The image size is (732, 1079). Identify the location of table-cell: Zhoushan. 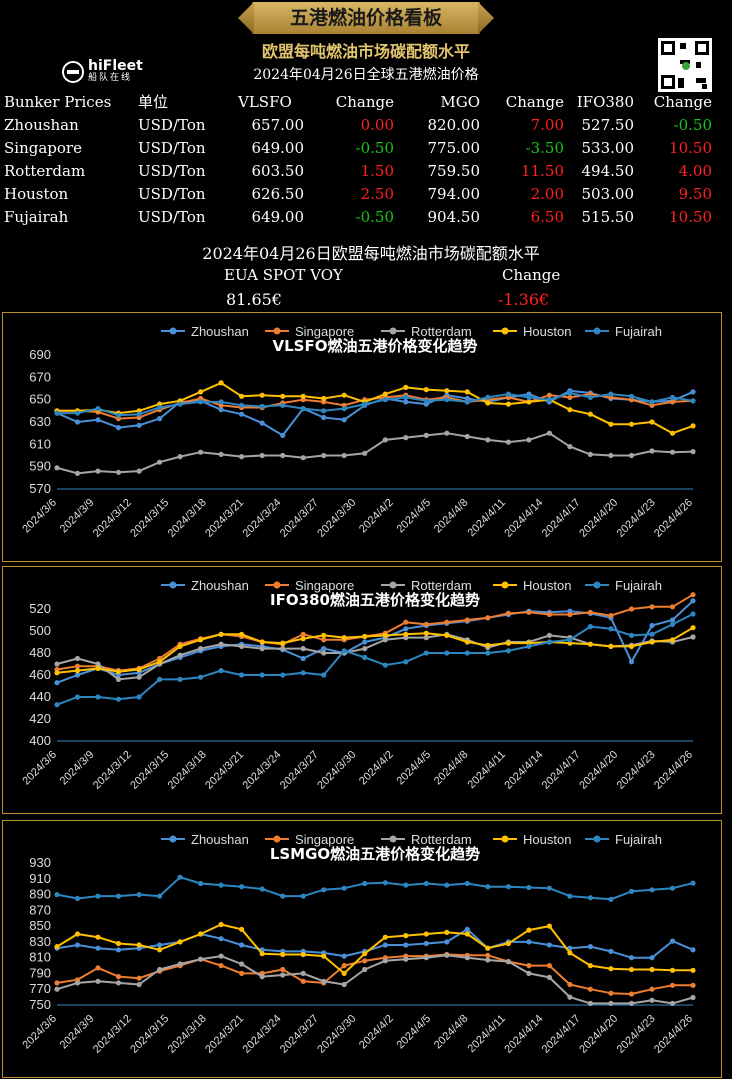
(41, 124).